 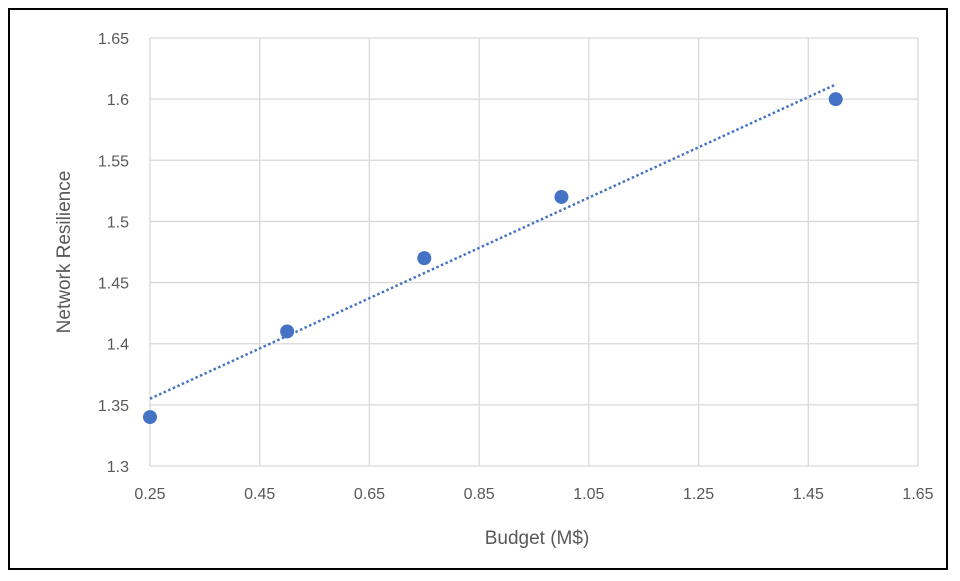 I want to click on y-axis-title: Network Resilience, so click(x=64, y=252).